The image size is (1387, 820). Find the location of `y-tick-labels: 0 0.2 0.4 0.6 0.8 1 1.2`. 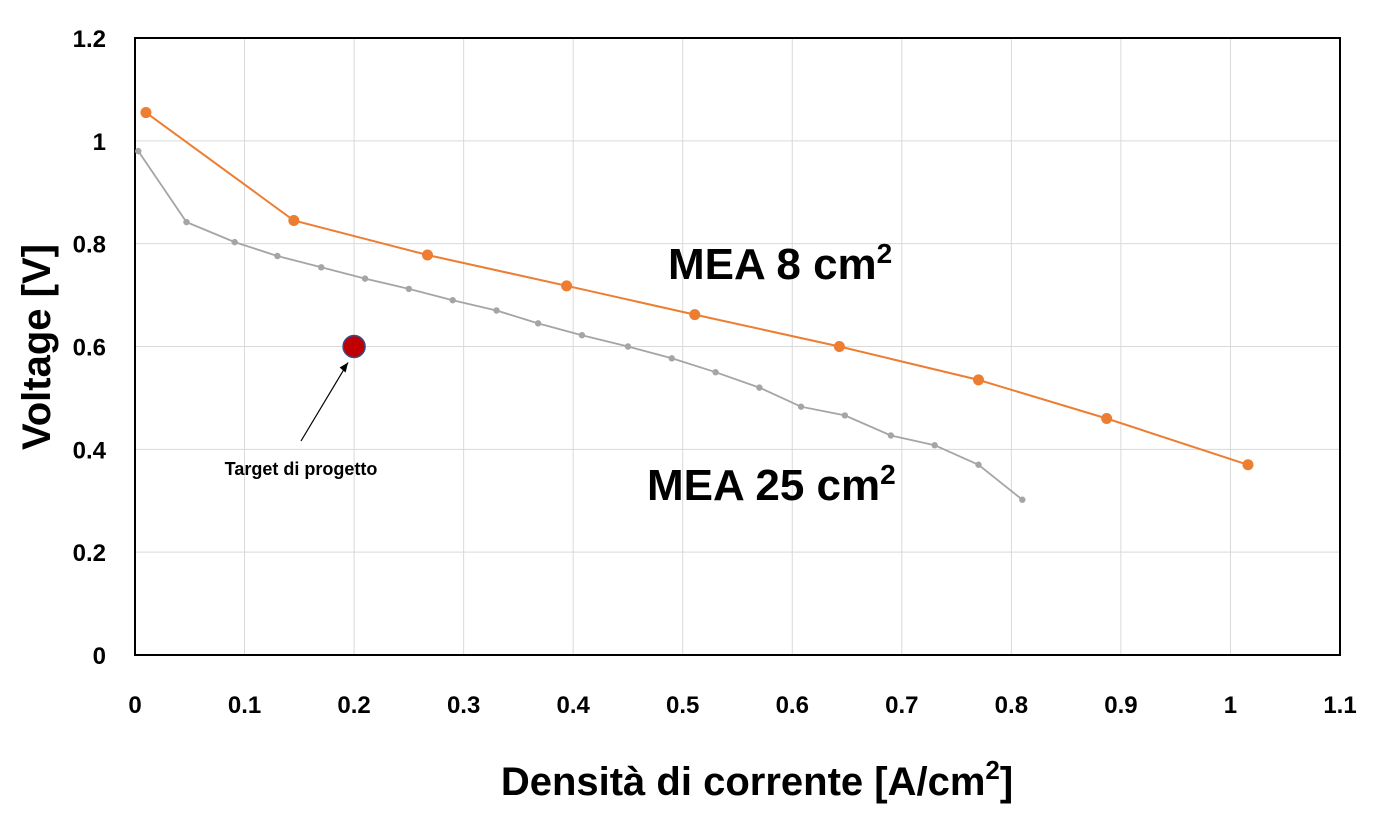

y-tick-labels: 0 0.2 0.4 0.6 0.8 1 1.2 is located at coordinates (90, 348).